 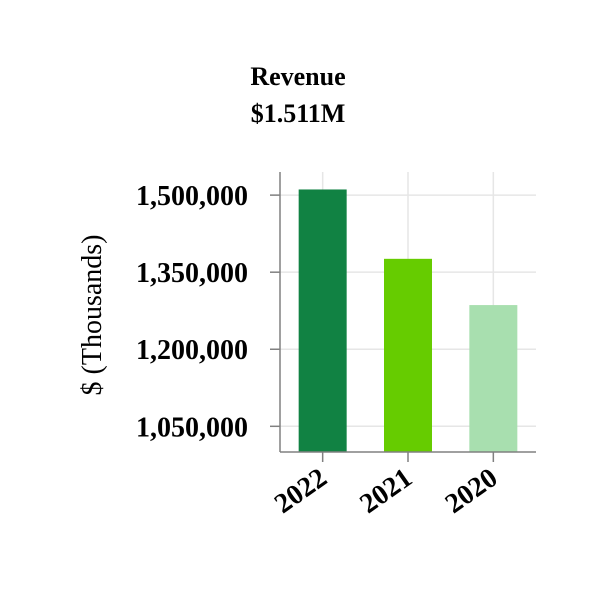 I want to click on x-tick-label: 2020, so click(x=472, y=491).